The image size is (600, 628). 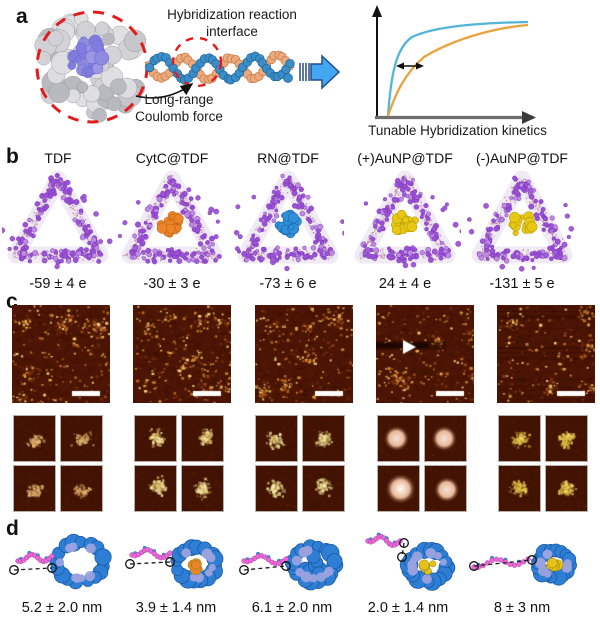 What do you see at coordinates (405, 284) in the screenshot?
I see `net-charge-value: 24 ± 4 e` at bounding box center [405, 284].